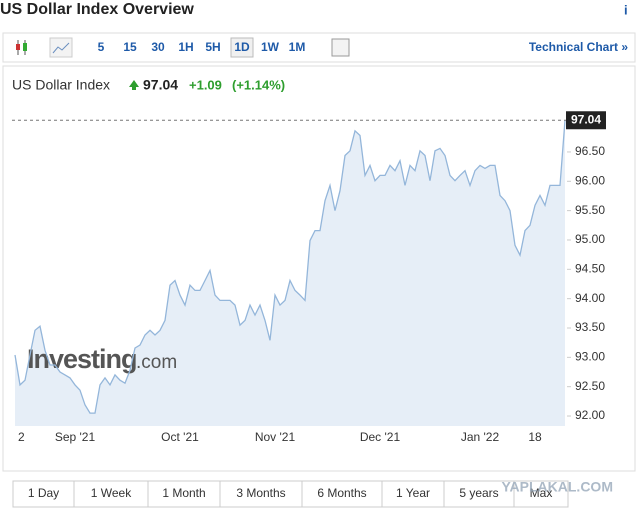 The height and width of the screenshot is (519, 640). Describe the element at coordinates (82, 359) in the screenshot. I see `watermark: Investing` at that location.